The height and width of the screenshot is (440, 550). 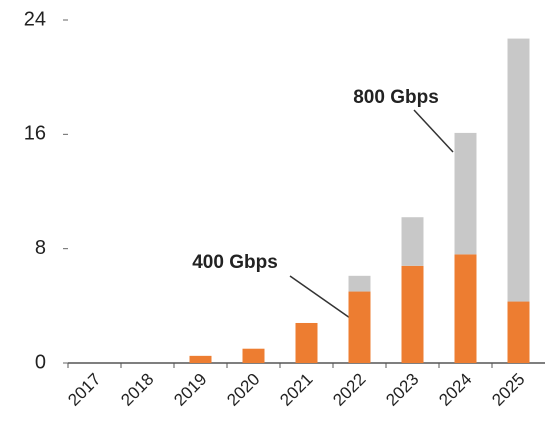 What do you see at coordinates (40, 362) in the screenshot?
I see `y-tick-label: 0` at bounding box center [40, 362].